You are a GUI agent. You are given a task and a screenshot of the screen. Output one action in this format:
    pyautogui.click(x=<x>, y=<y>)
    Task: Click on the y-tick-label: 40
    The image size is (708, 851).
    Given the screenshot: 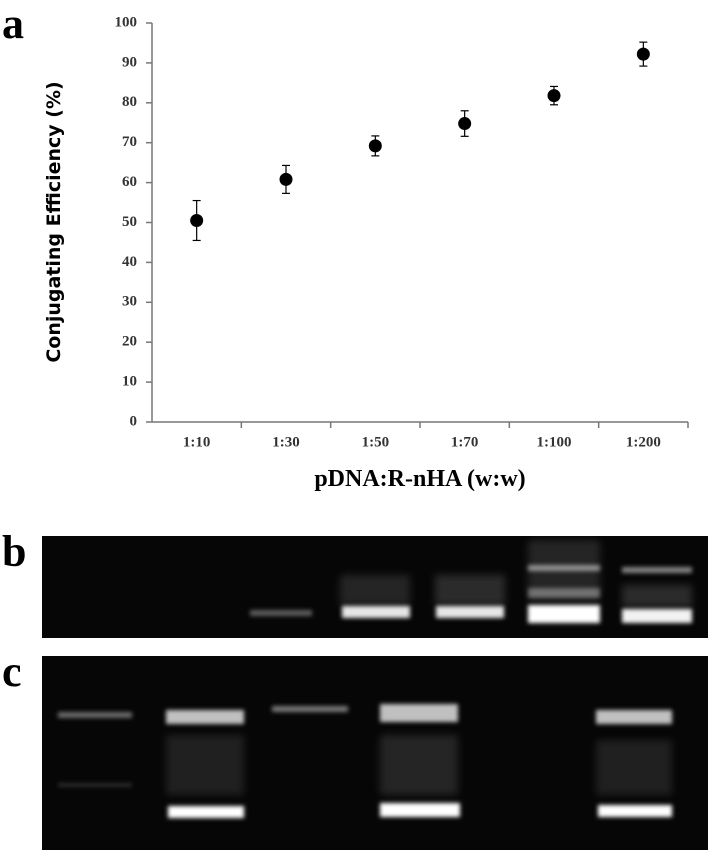 What is the action you would take?
    pyautogui.click(x=129, y=262)
    